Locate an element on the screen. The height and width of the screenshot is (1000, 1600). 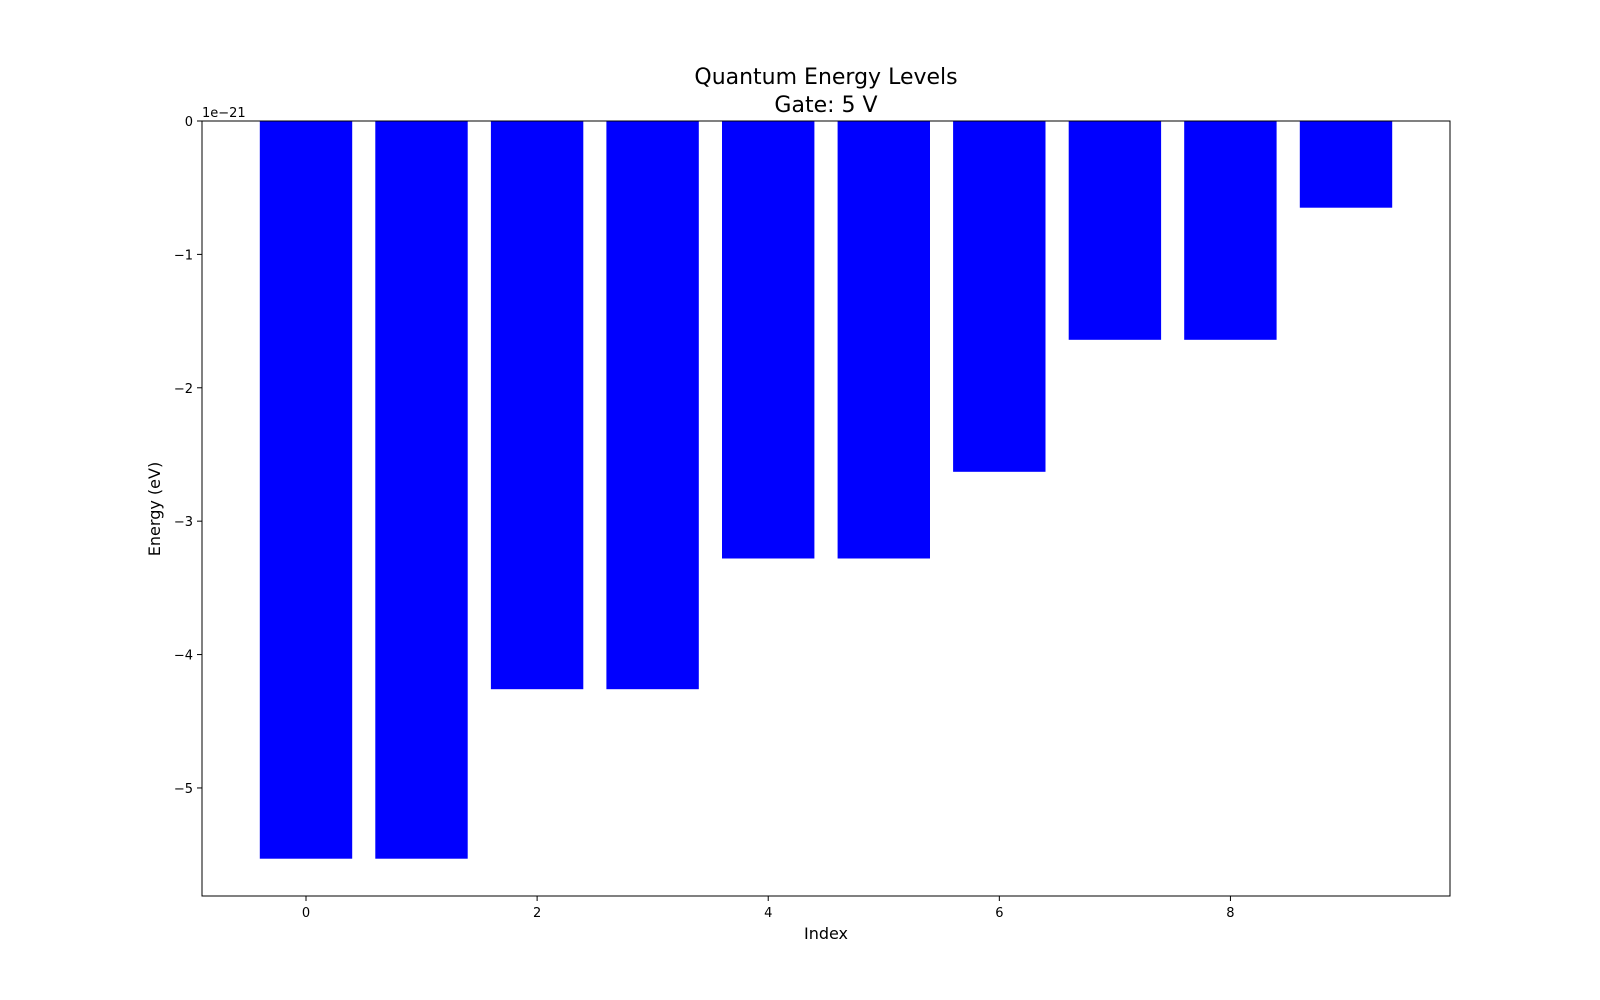
y-tick-label: 0 is located at coordinates (189, 122).